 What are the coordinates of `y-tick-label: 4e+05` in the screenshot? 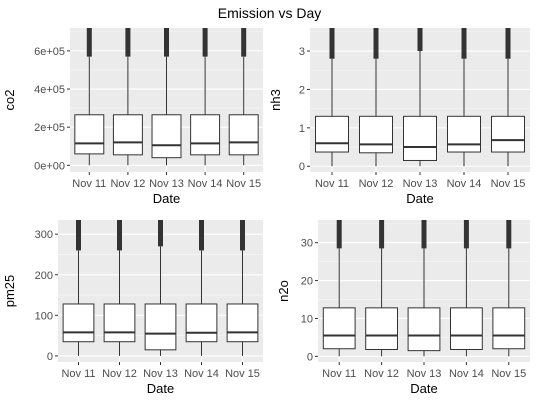 It's located at (49, 90).